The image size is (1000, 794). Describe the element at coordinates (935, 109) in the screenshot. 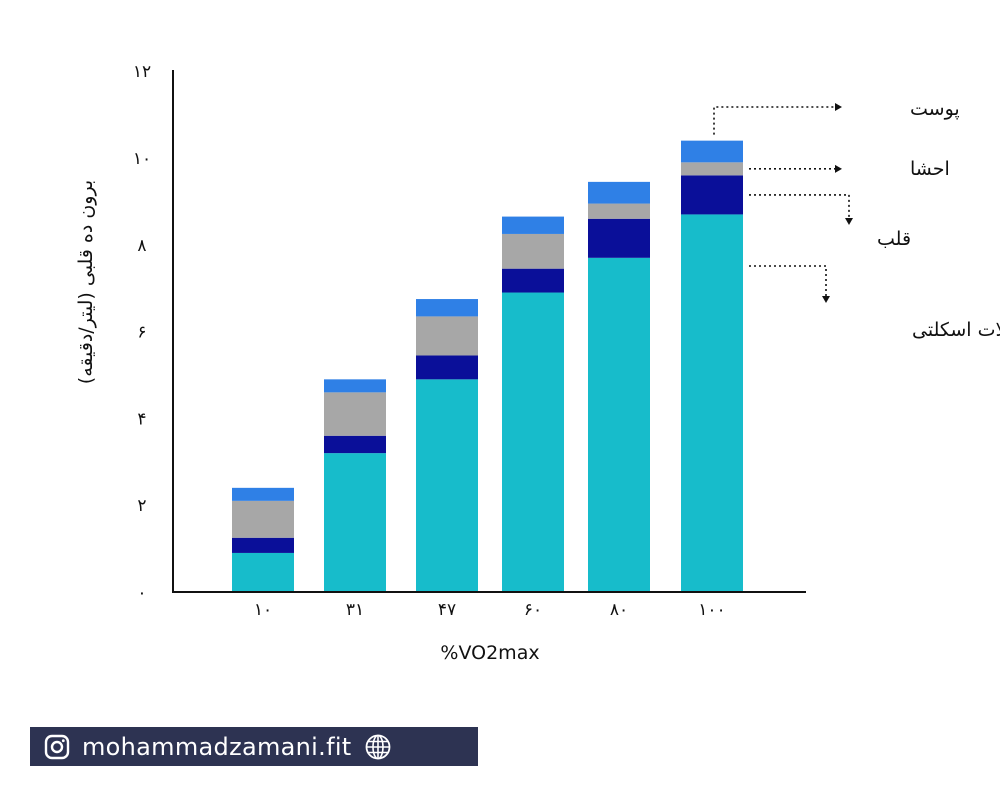

I see `legend-label-skin: پوست` at that location.